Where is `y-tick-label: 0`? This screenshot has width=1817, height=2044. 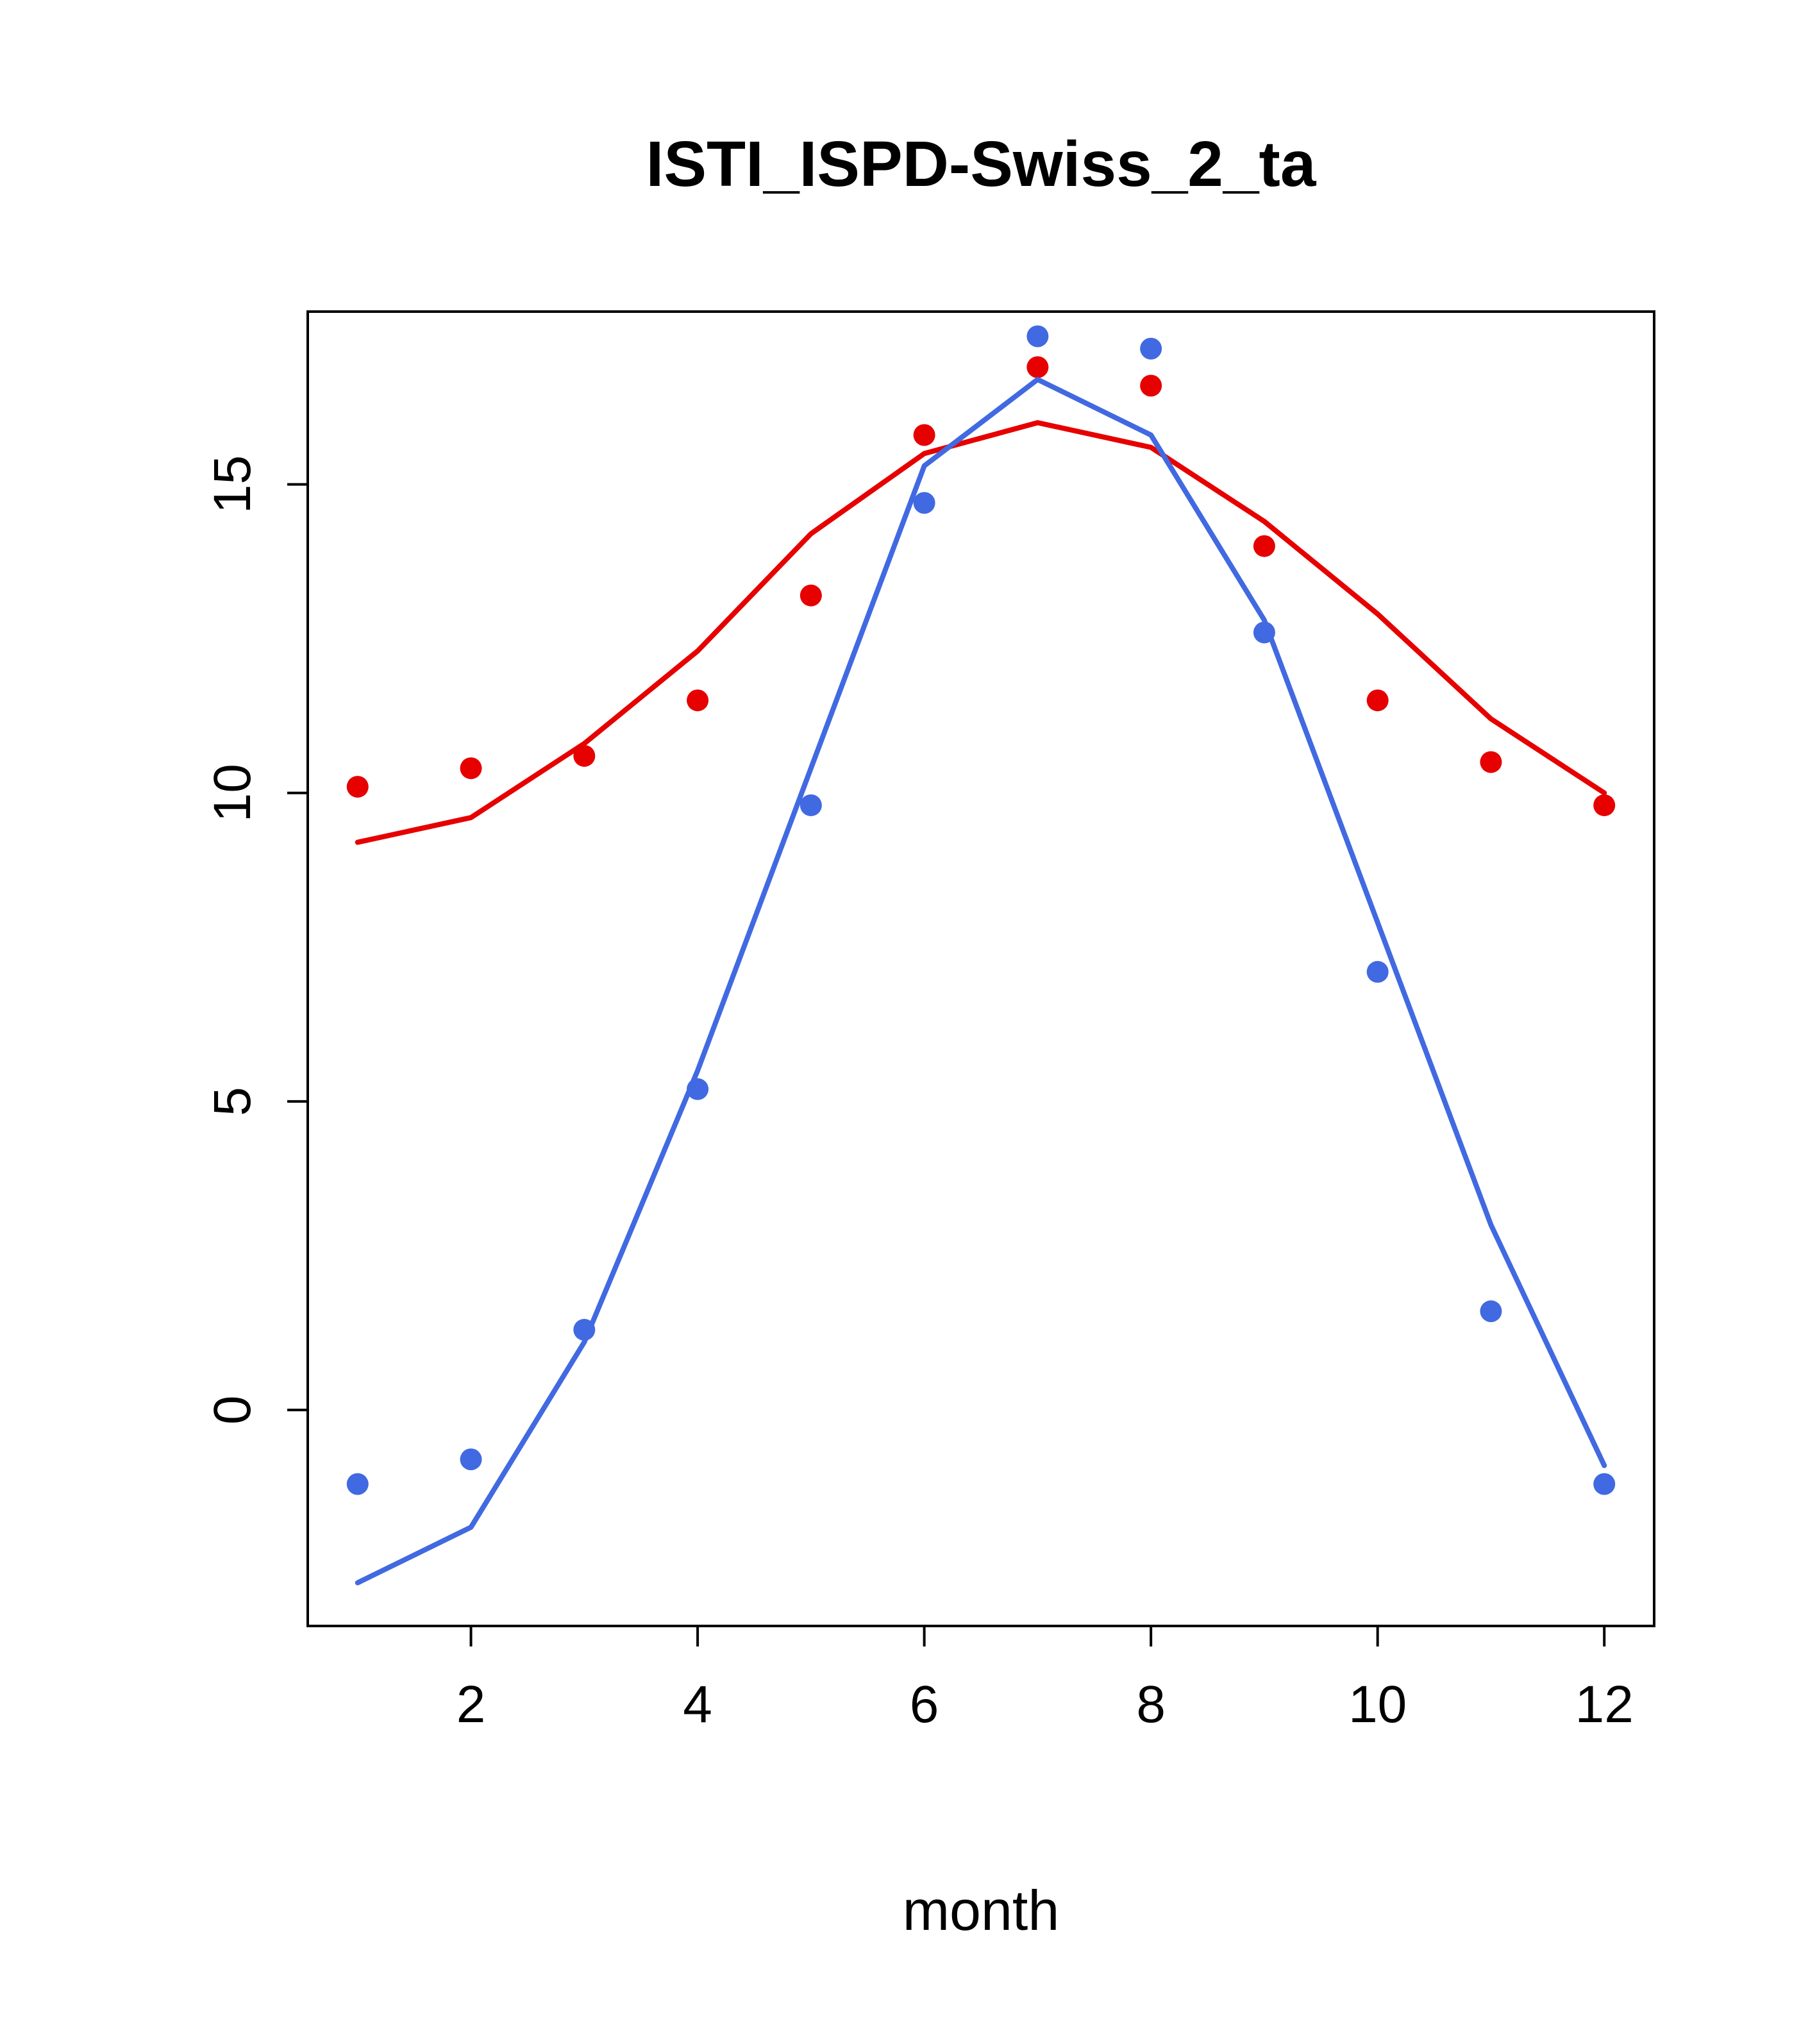 y-tick-label: 0 is located at coordinates (232, 1410).